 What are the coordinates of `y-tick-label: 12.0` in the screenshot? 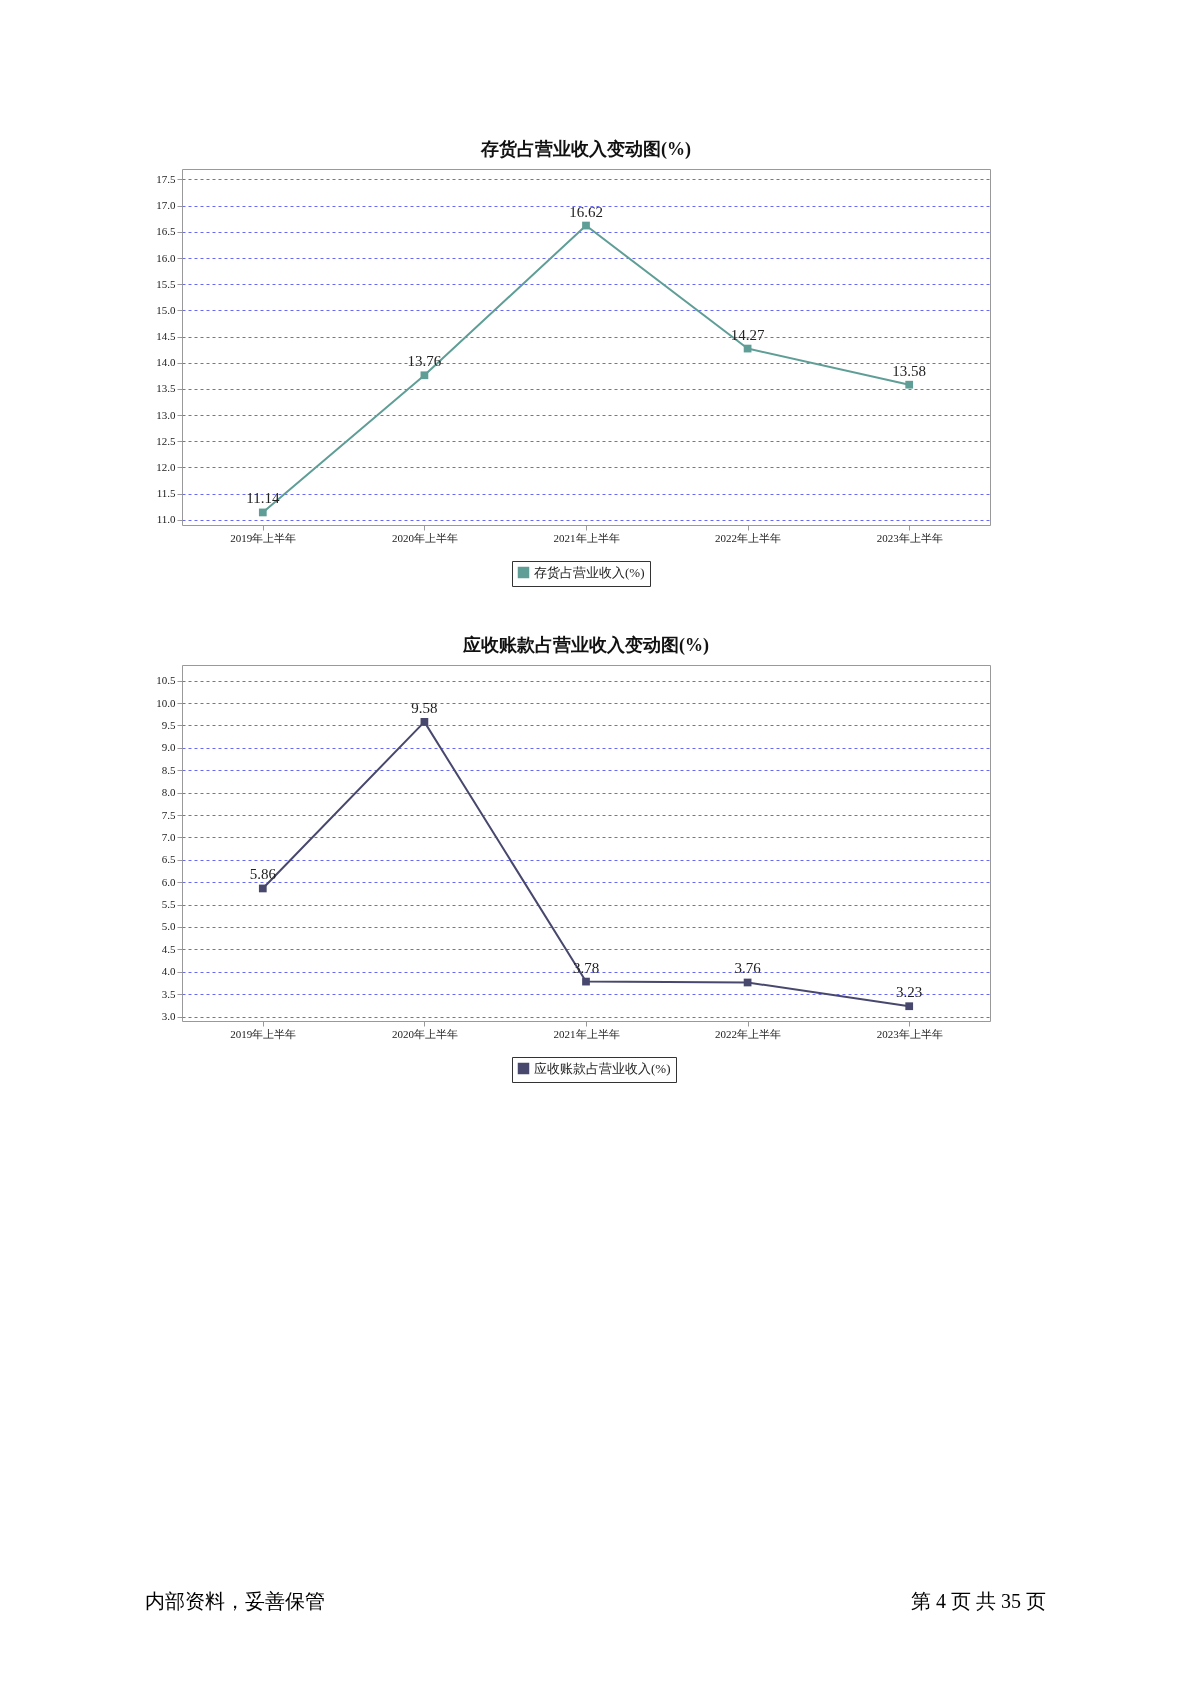 It's located at (166, 466).